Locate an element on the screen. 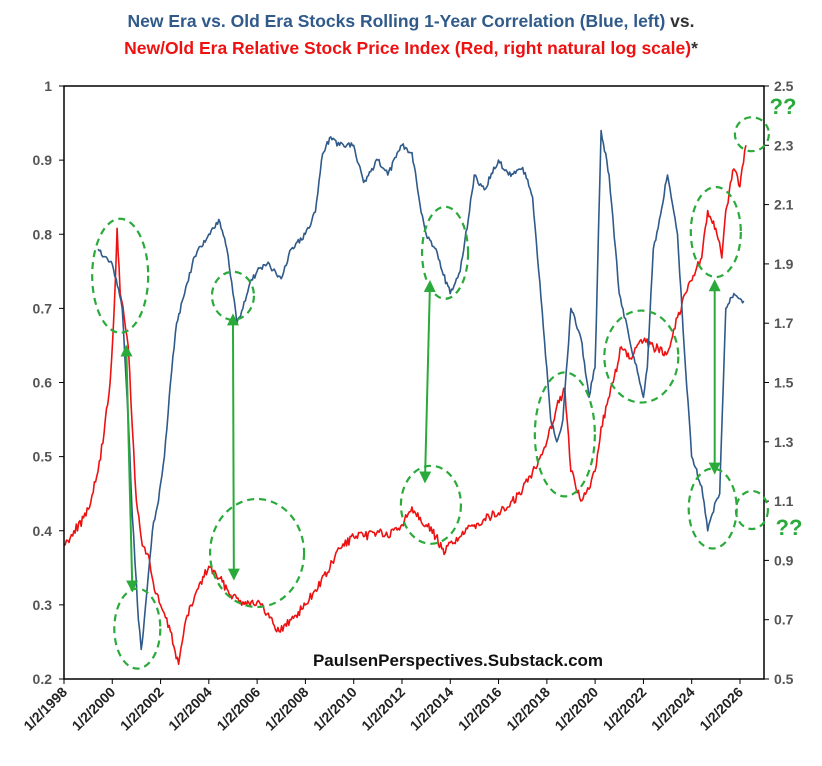 This screenshot has width=822, height=766. x-tick-label: 1/2/2014 is located at coordinates (432, 709).